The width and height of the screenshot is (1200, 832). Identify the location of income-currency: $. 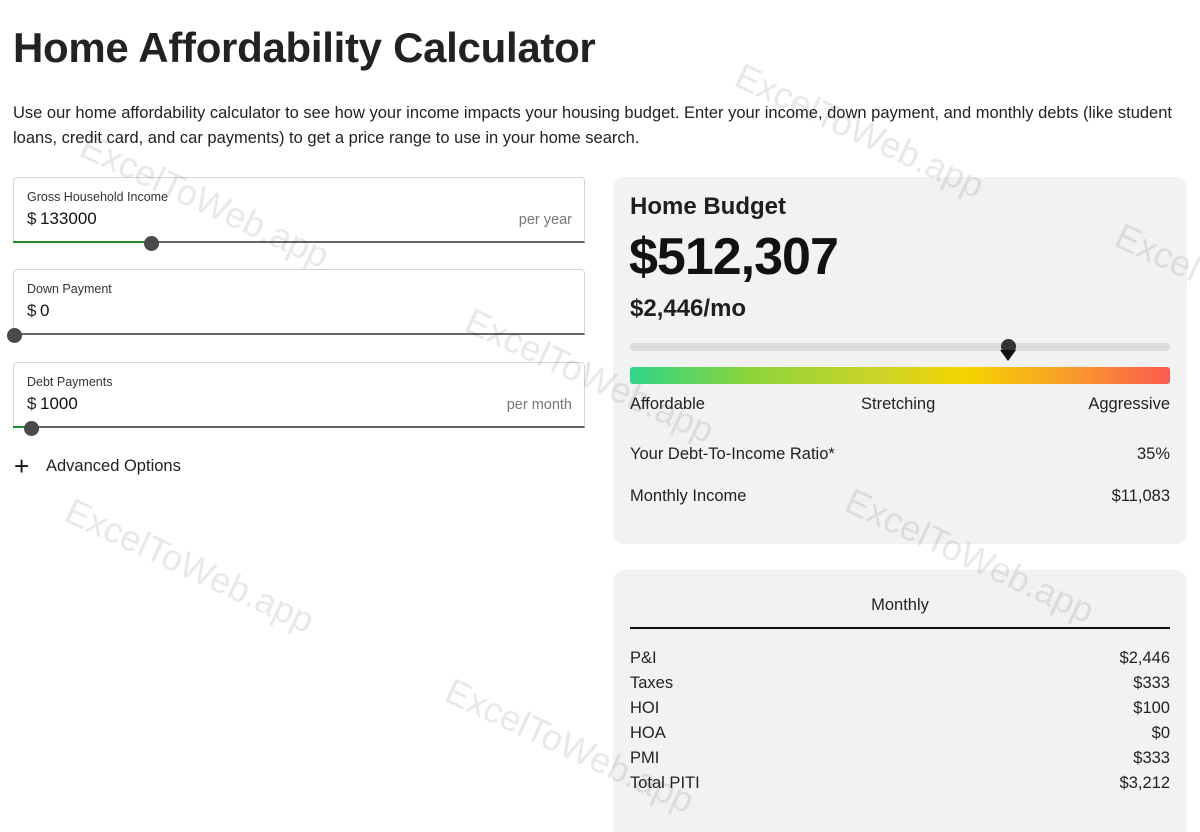
(32, 218).